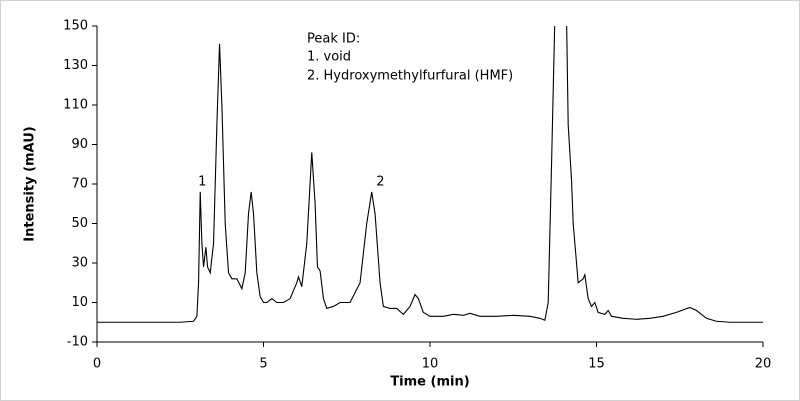  What do you see at coordinates (77, 342) in the screenshot?
I see `y-tick-label: -10` at bounding box center [77, 342].